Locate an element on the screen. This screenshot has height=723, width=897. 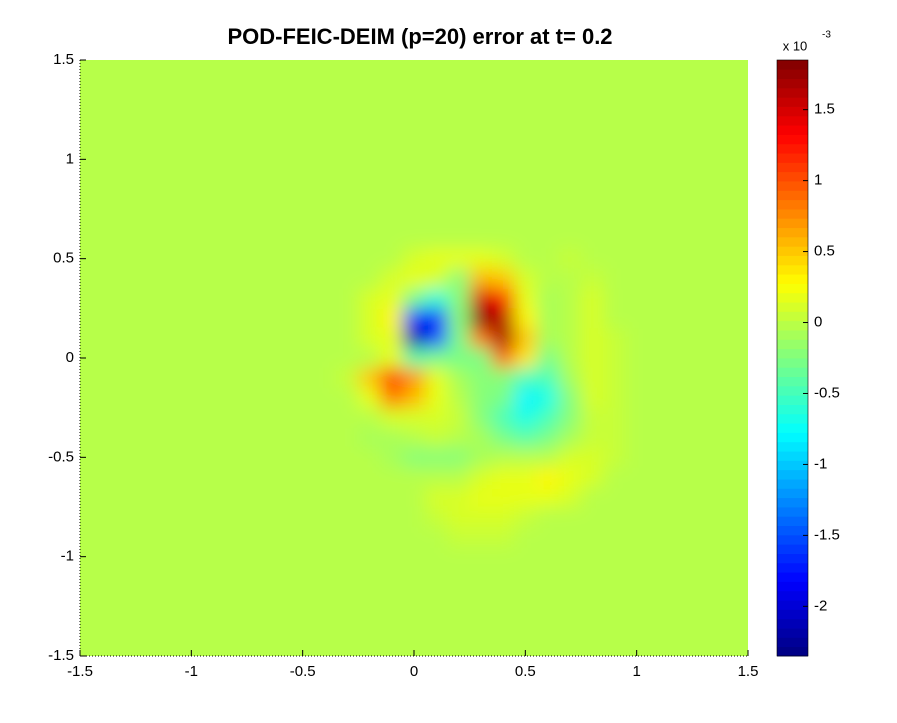
colorbar-tick-label: -2 is located at coordinates (820, 605).